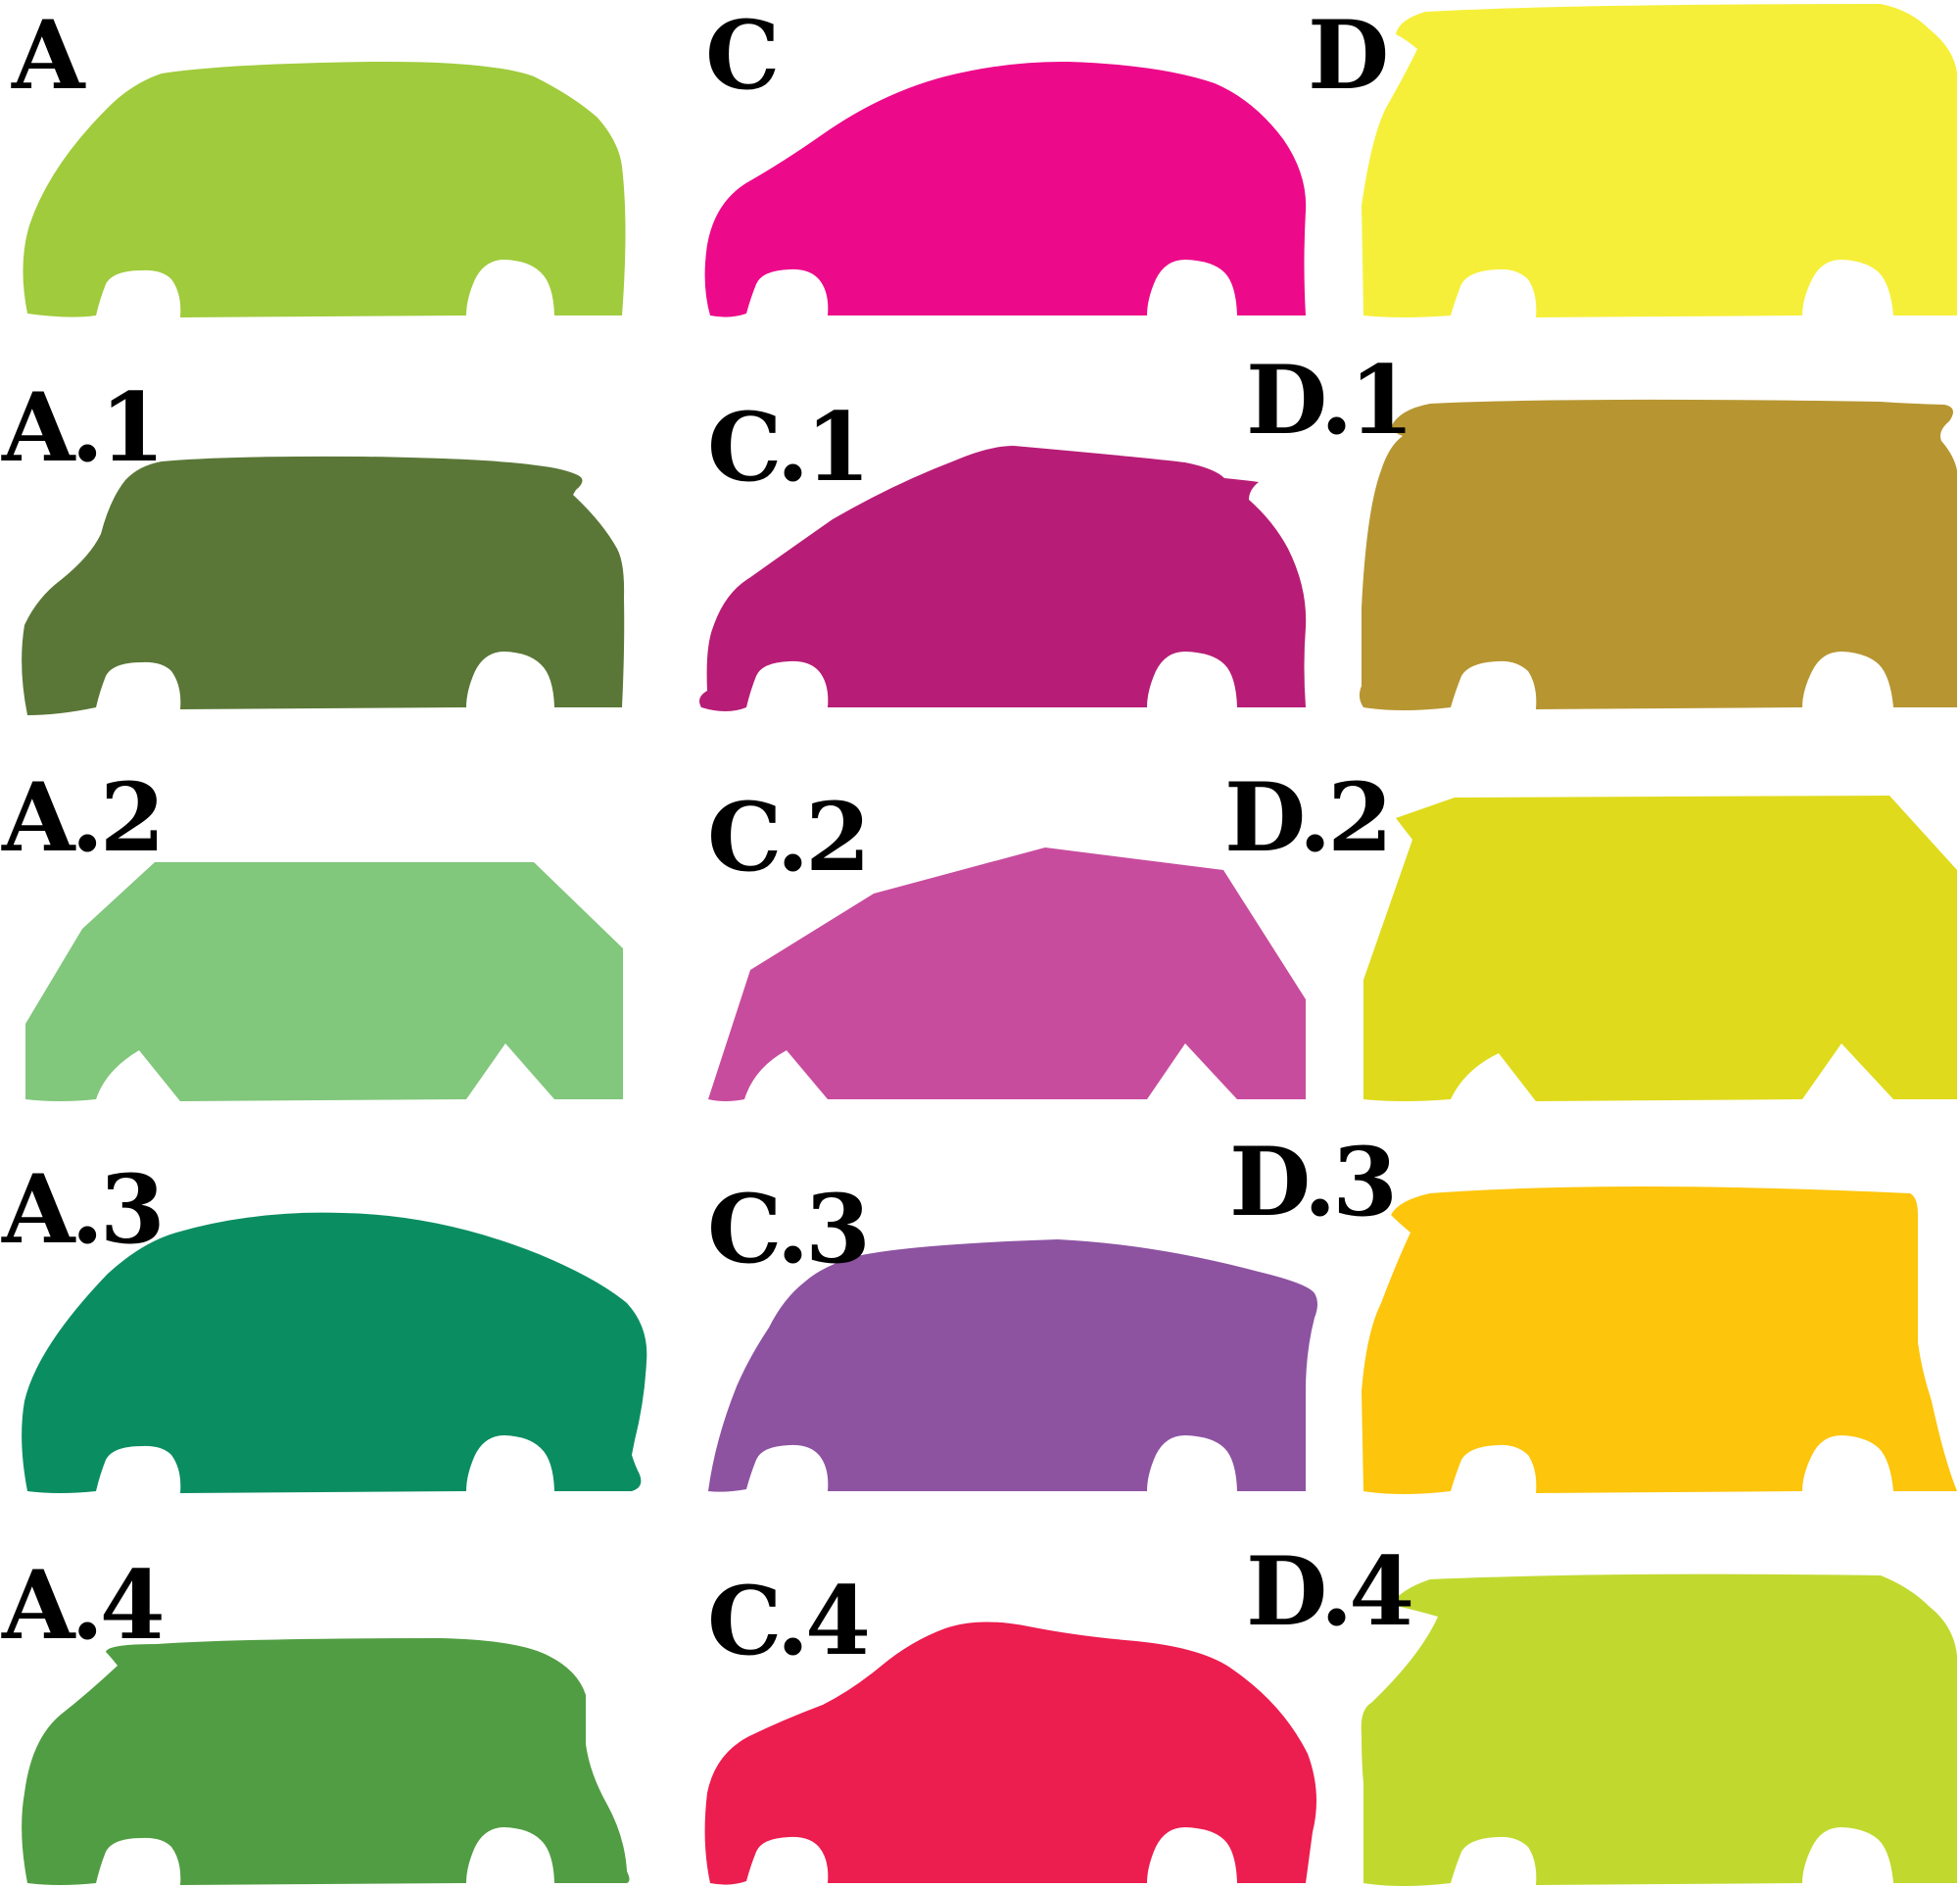  I want to click on shape-A: A, so click(318, 159).